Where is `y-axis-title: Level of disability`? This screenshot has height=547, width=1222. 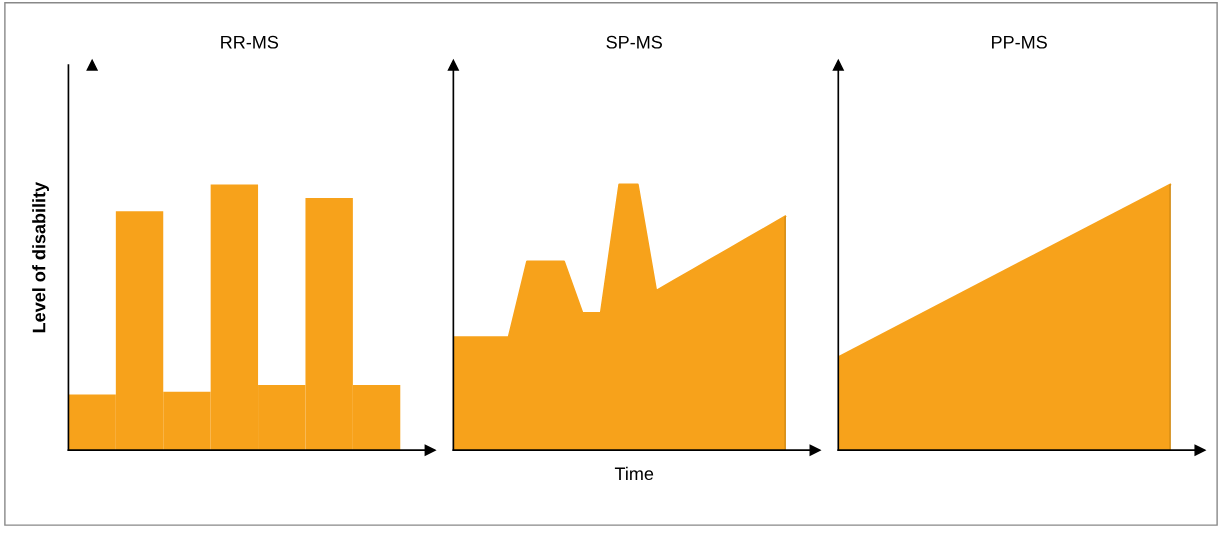 y-axis-title: Level of disability is located at coordinates (40, 257).